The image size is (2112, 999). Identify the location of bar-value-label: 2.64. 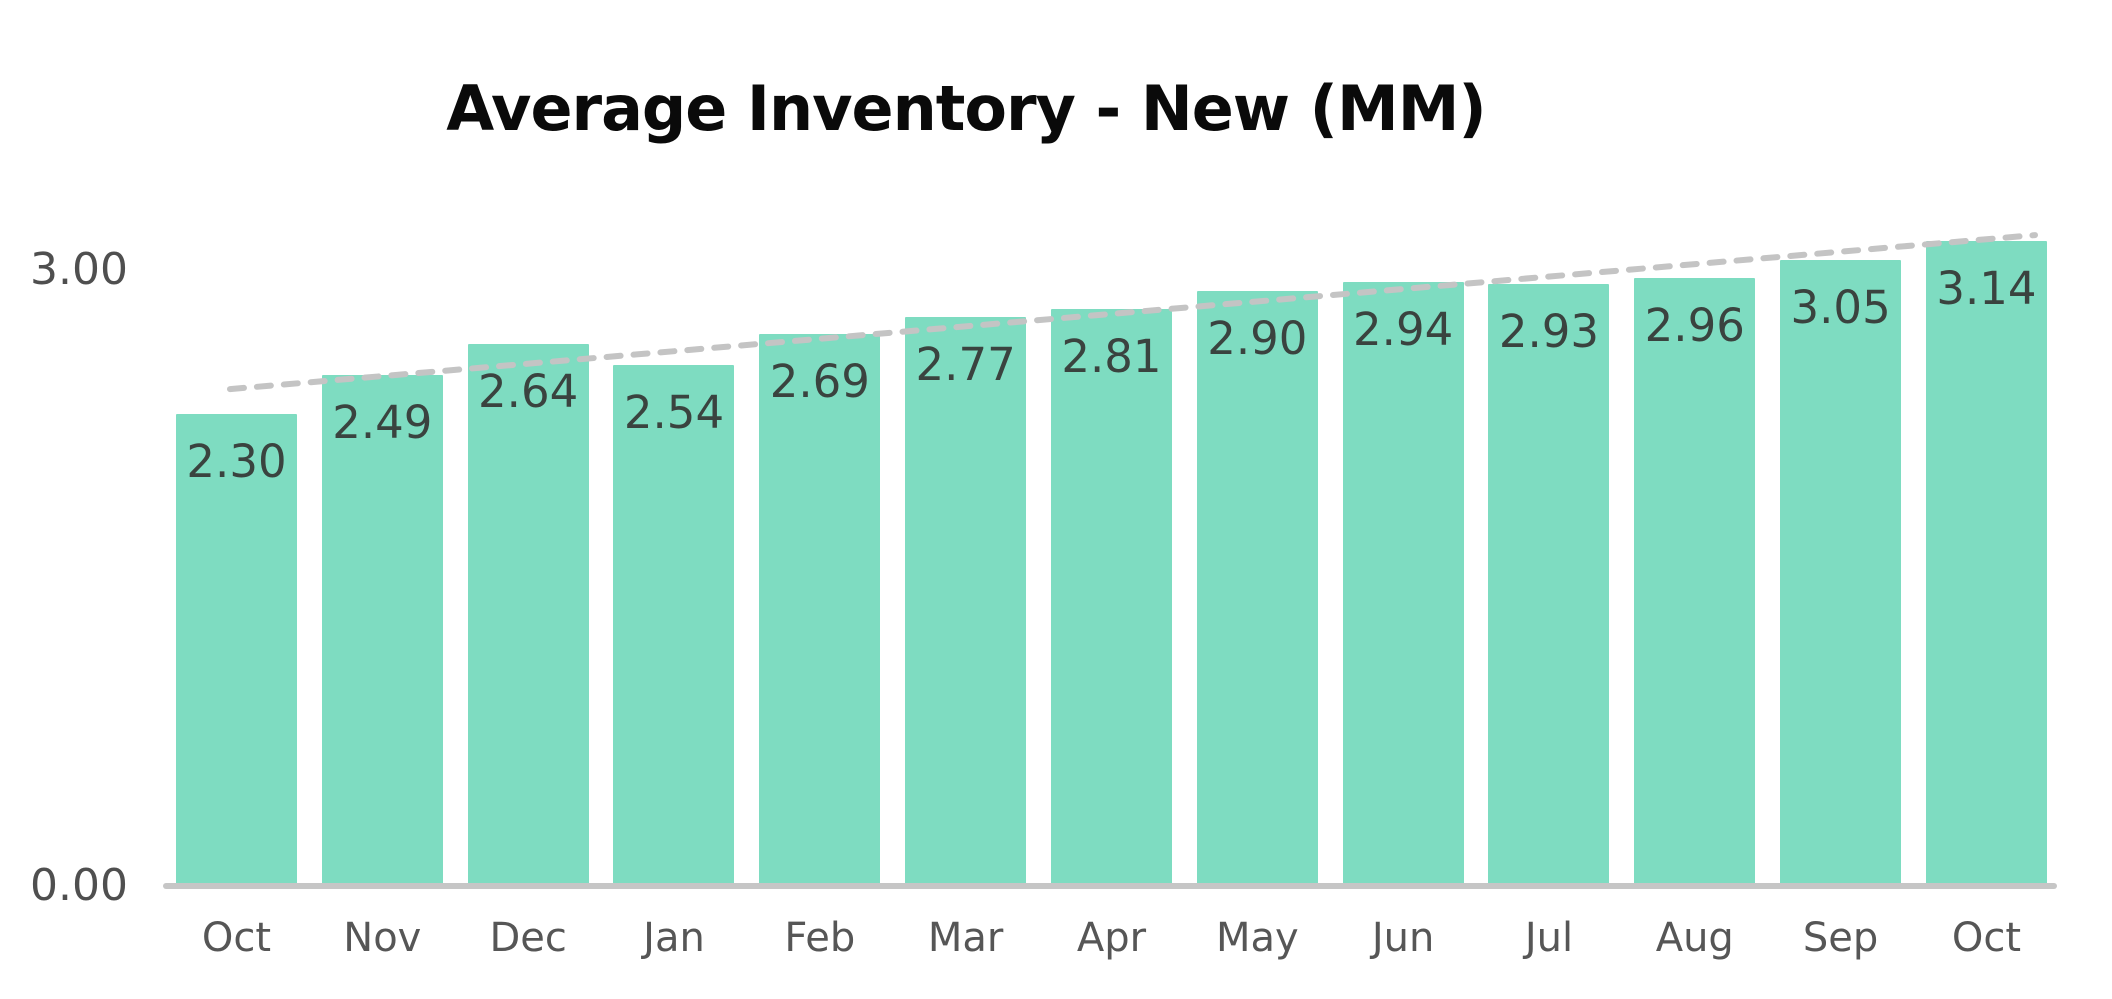
(528, 391).